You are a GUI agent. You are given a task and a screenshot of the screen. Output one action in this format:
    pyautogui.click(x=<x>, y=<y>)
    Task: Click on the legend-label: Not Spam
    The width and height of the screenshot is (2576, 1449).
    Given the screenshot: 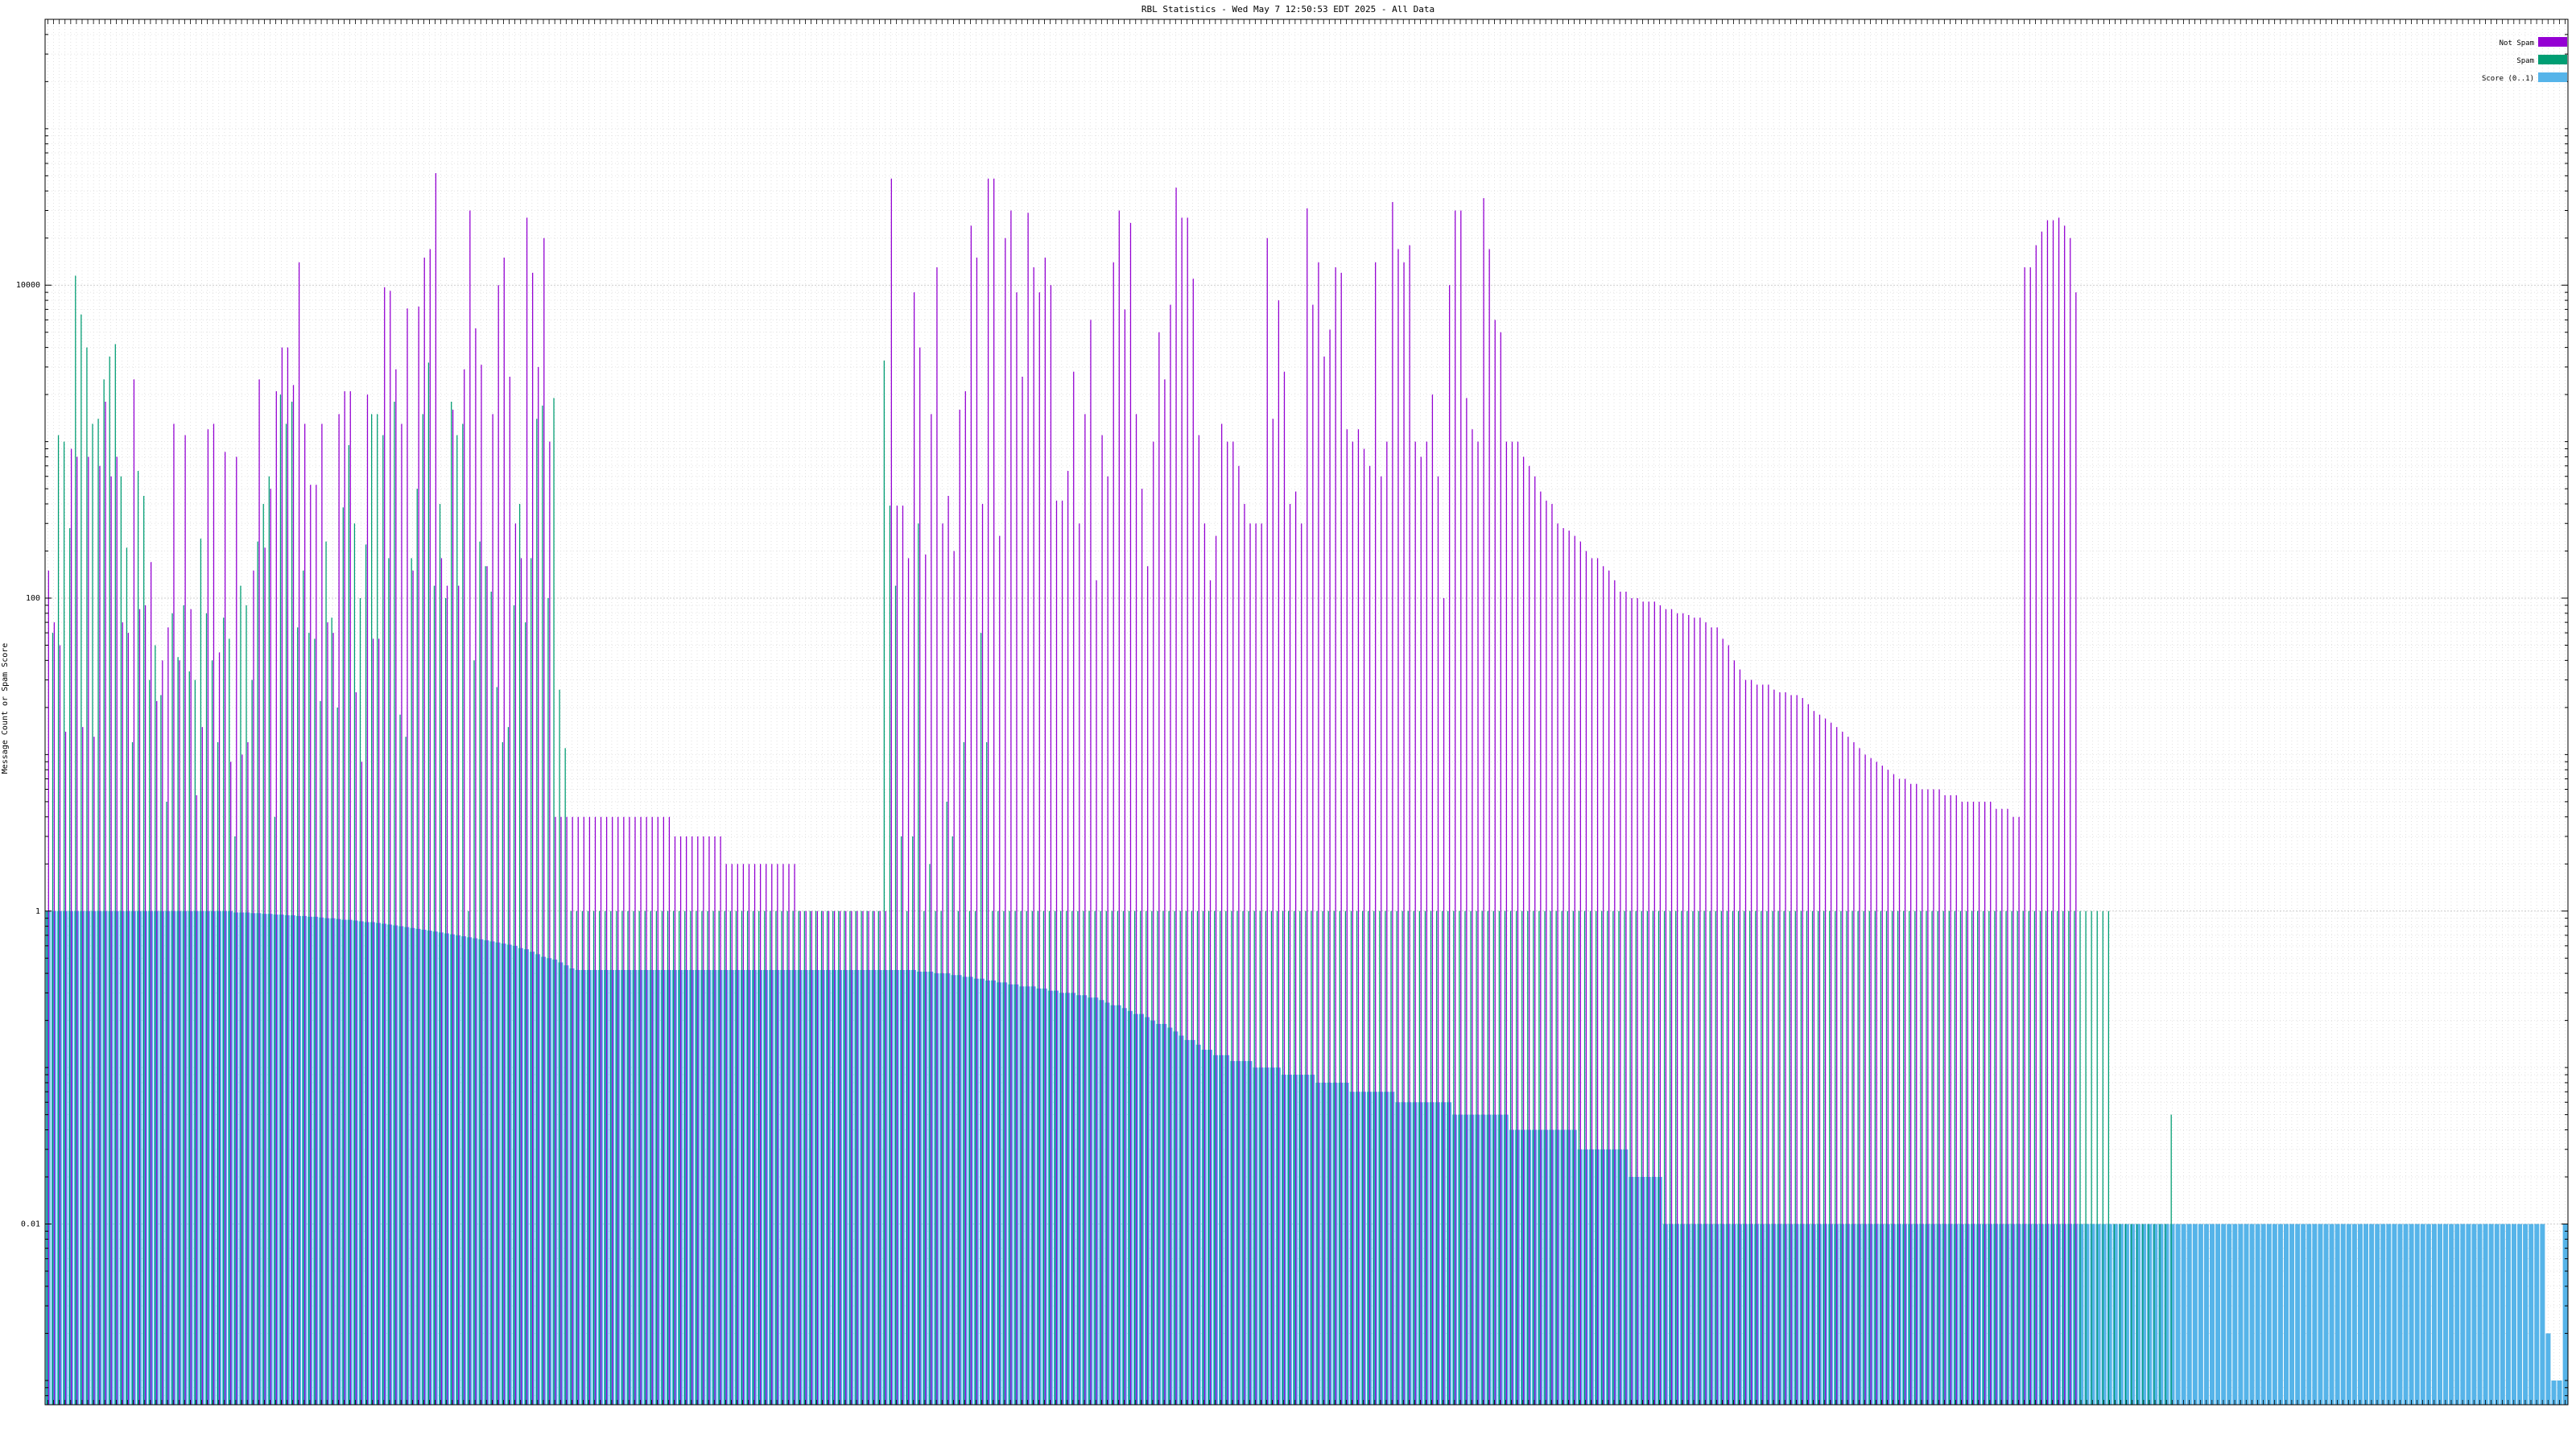 What is the action you would take?
    pyautogui.click(x=2517, y=43)
    